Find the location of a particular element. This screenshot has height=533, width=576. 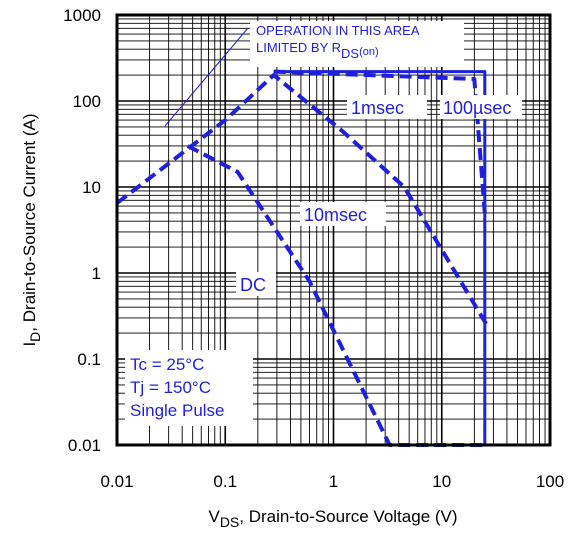

condition-tj: Tj = 150°C is located at coordinates (170, 387).